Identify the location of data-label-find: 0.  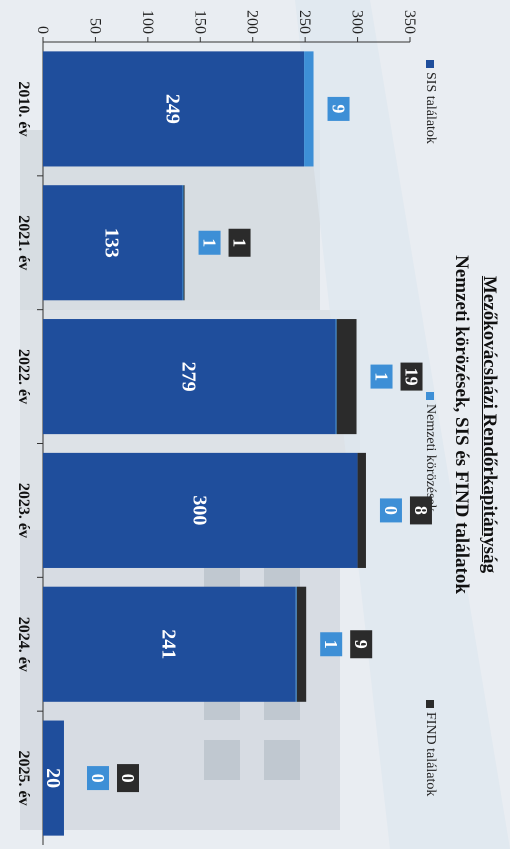
(128, 778).